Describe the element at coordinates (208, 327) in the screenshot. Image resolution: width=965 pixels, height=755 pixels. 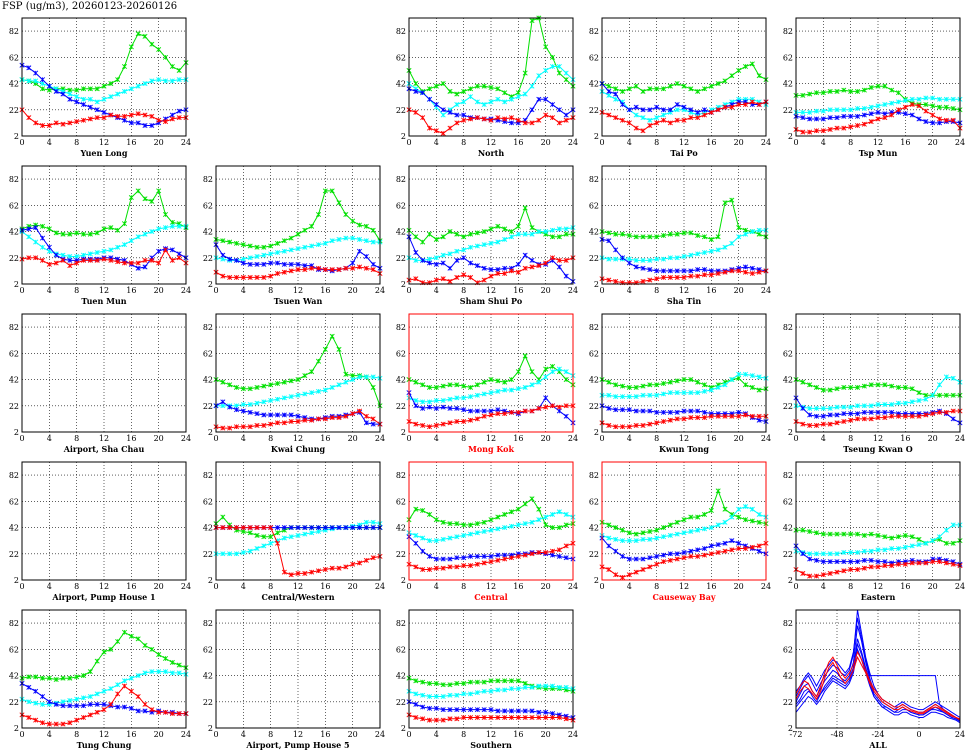
I see `y-tick-label: 82` at that location.